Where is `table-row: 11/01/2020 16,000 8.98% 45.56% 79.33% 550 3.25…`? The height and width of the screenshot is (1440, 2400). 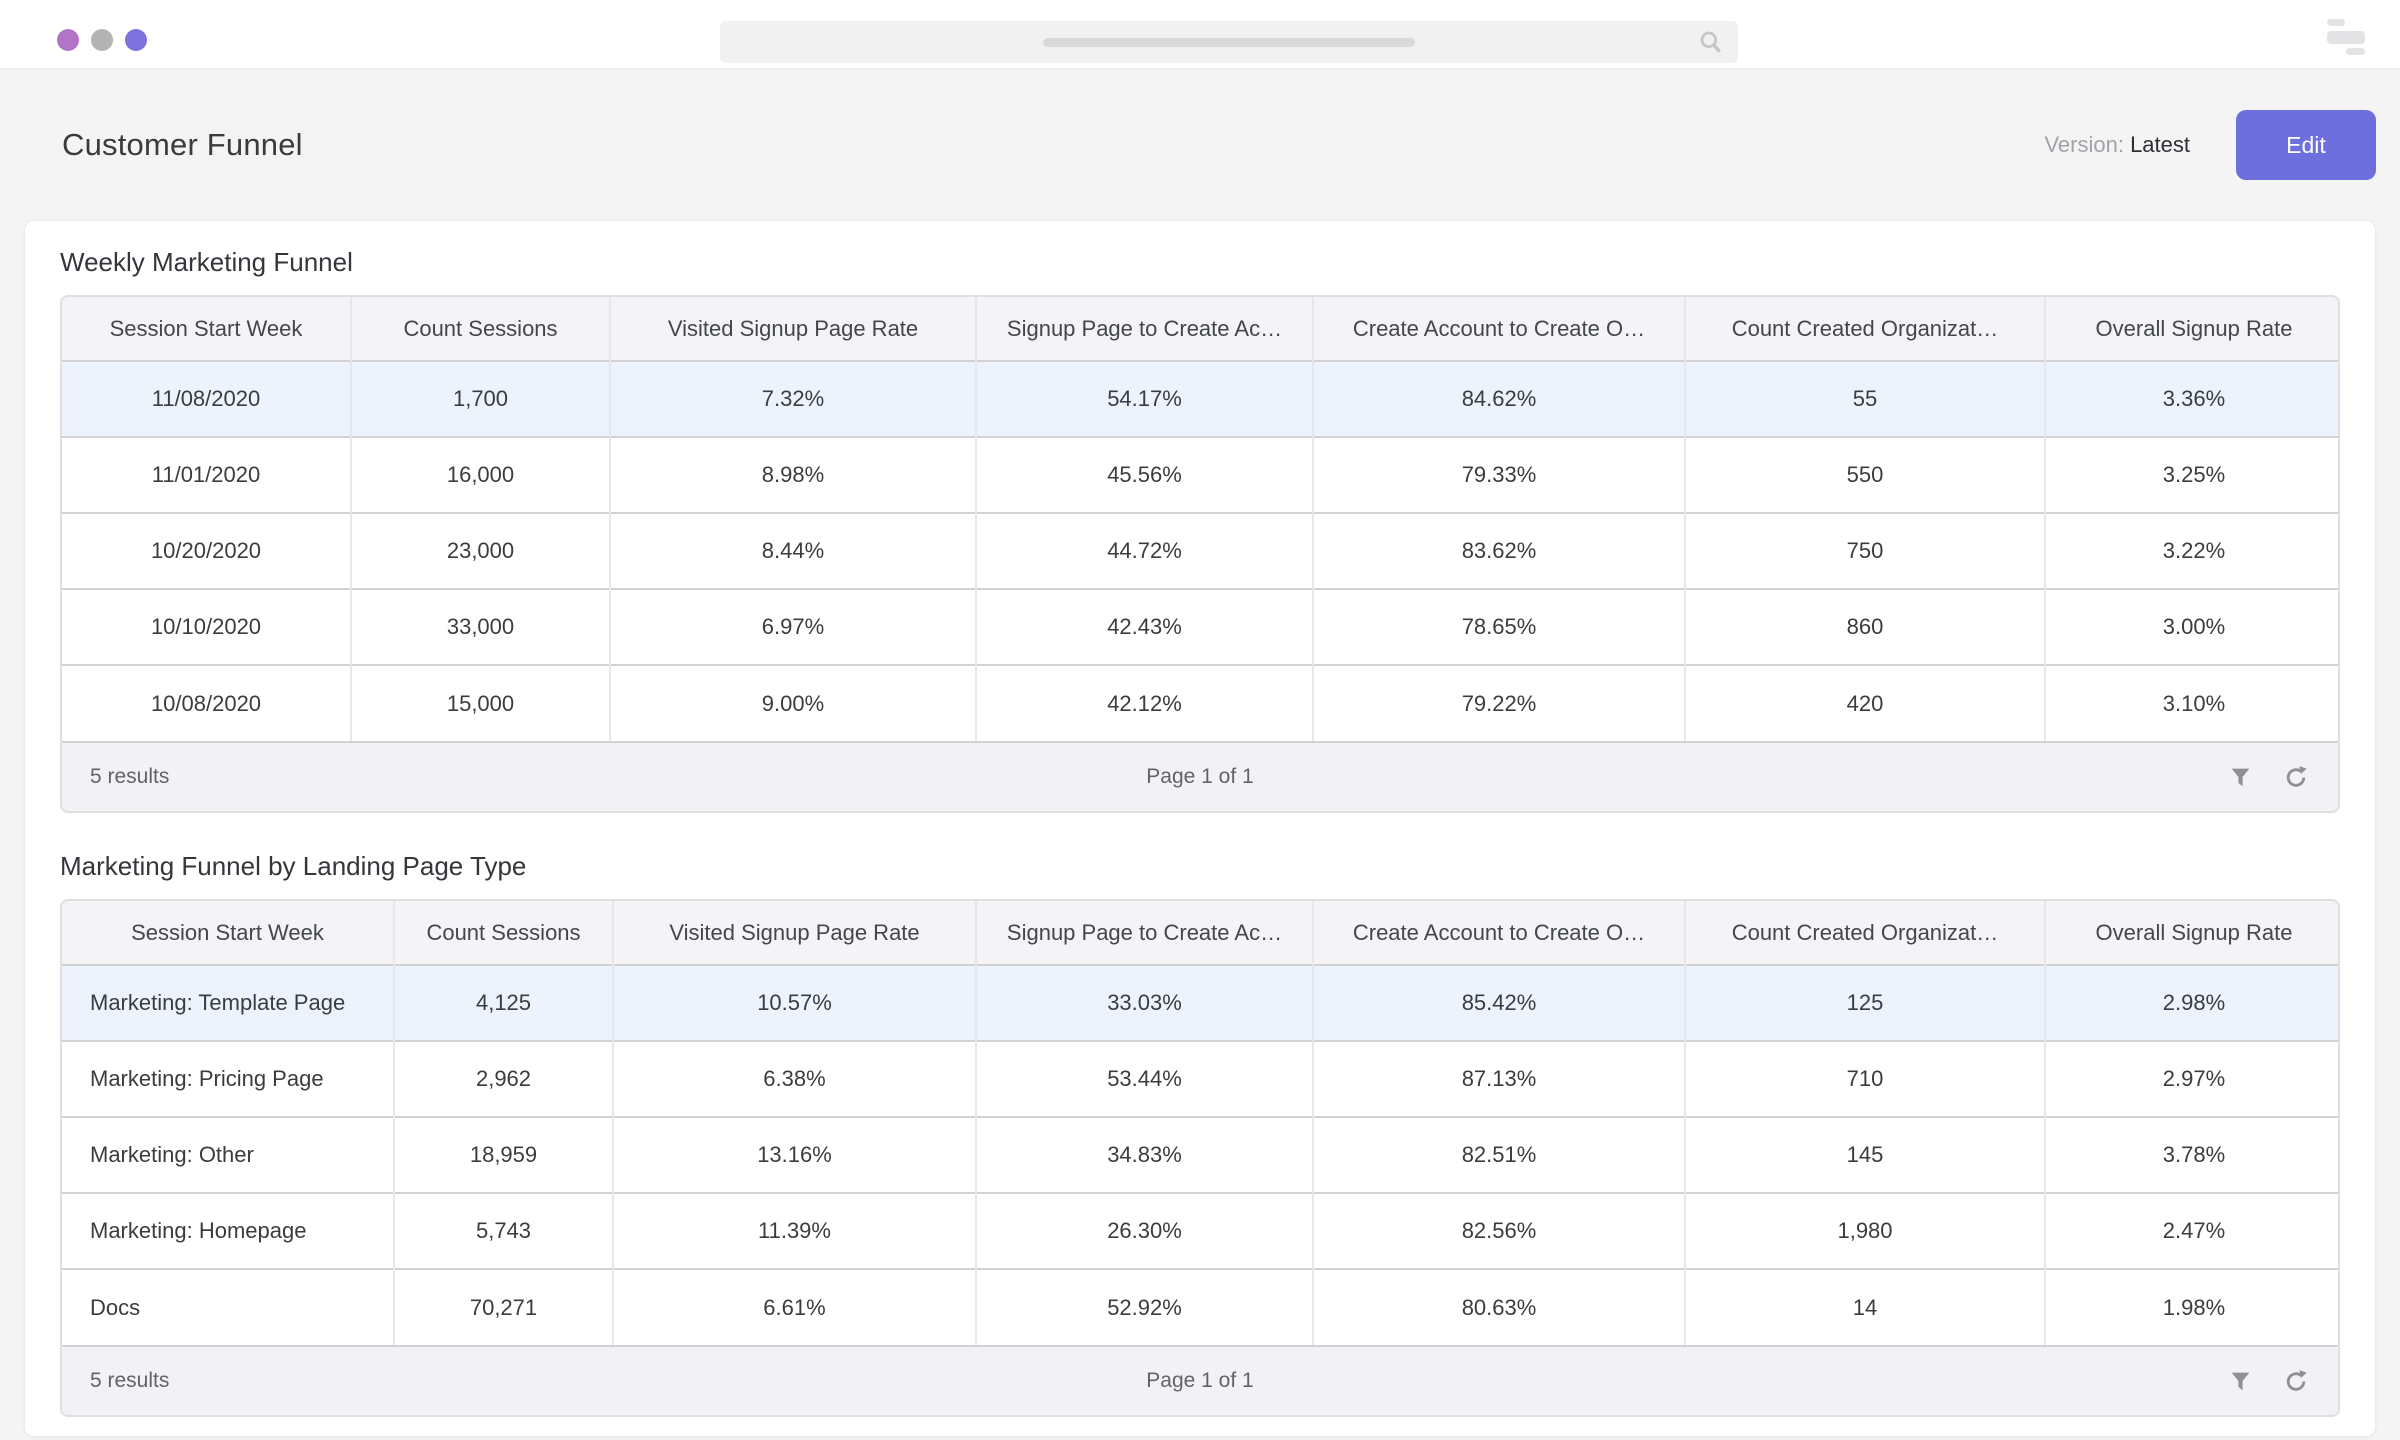
table-row: 11/01/2020 16,000 8.98% 45.56% 79.33% 550 3.25… is located at coordinates (1200, 475).